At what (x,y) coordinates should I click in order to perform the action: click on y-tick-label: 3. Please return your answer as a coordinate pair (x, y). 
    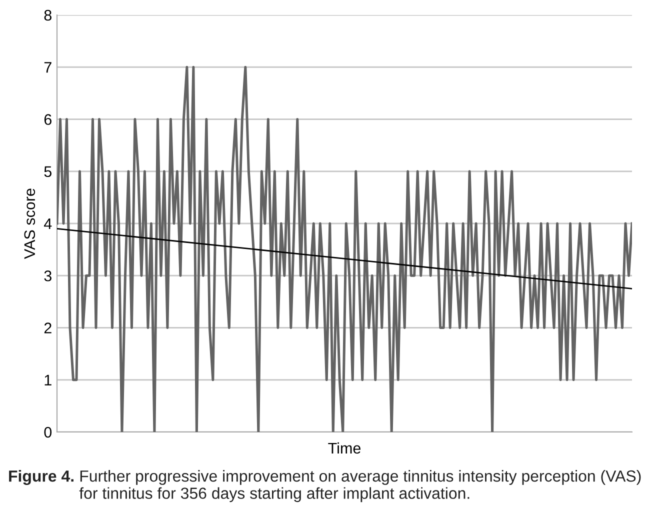
    Looking at the image, I should click on (48, 276).